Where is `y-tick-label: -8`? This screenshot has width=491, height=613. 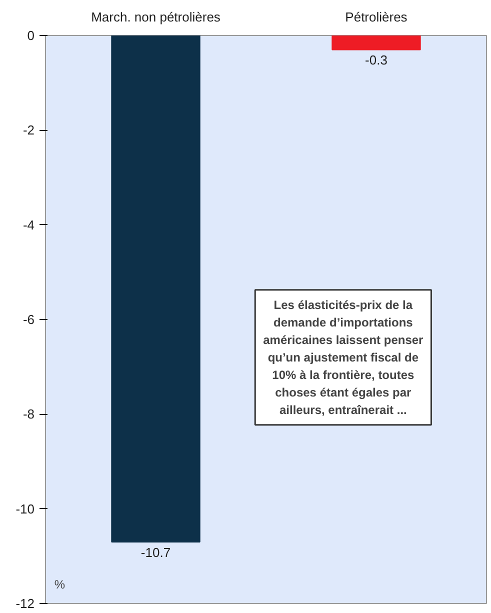 y-tick-label: -8 is located at coordinates (28, 414).